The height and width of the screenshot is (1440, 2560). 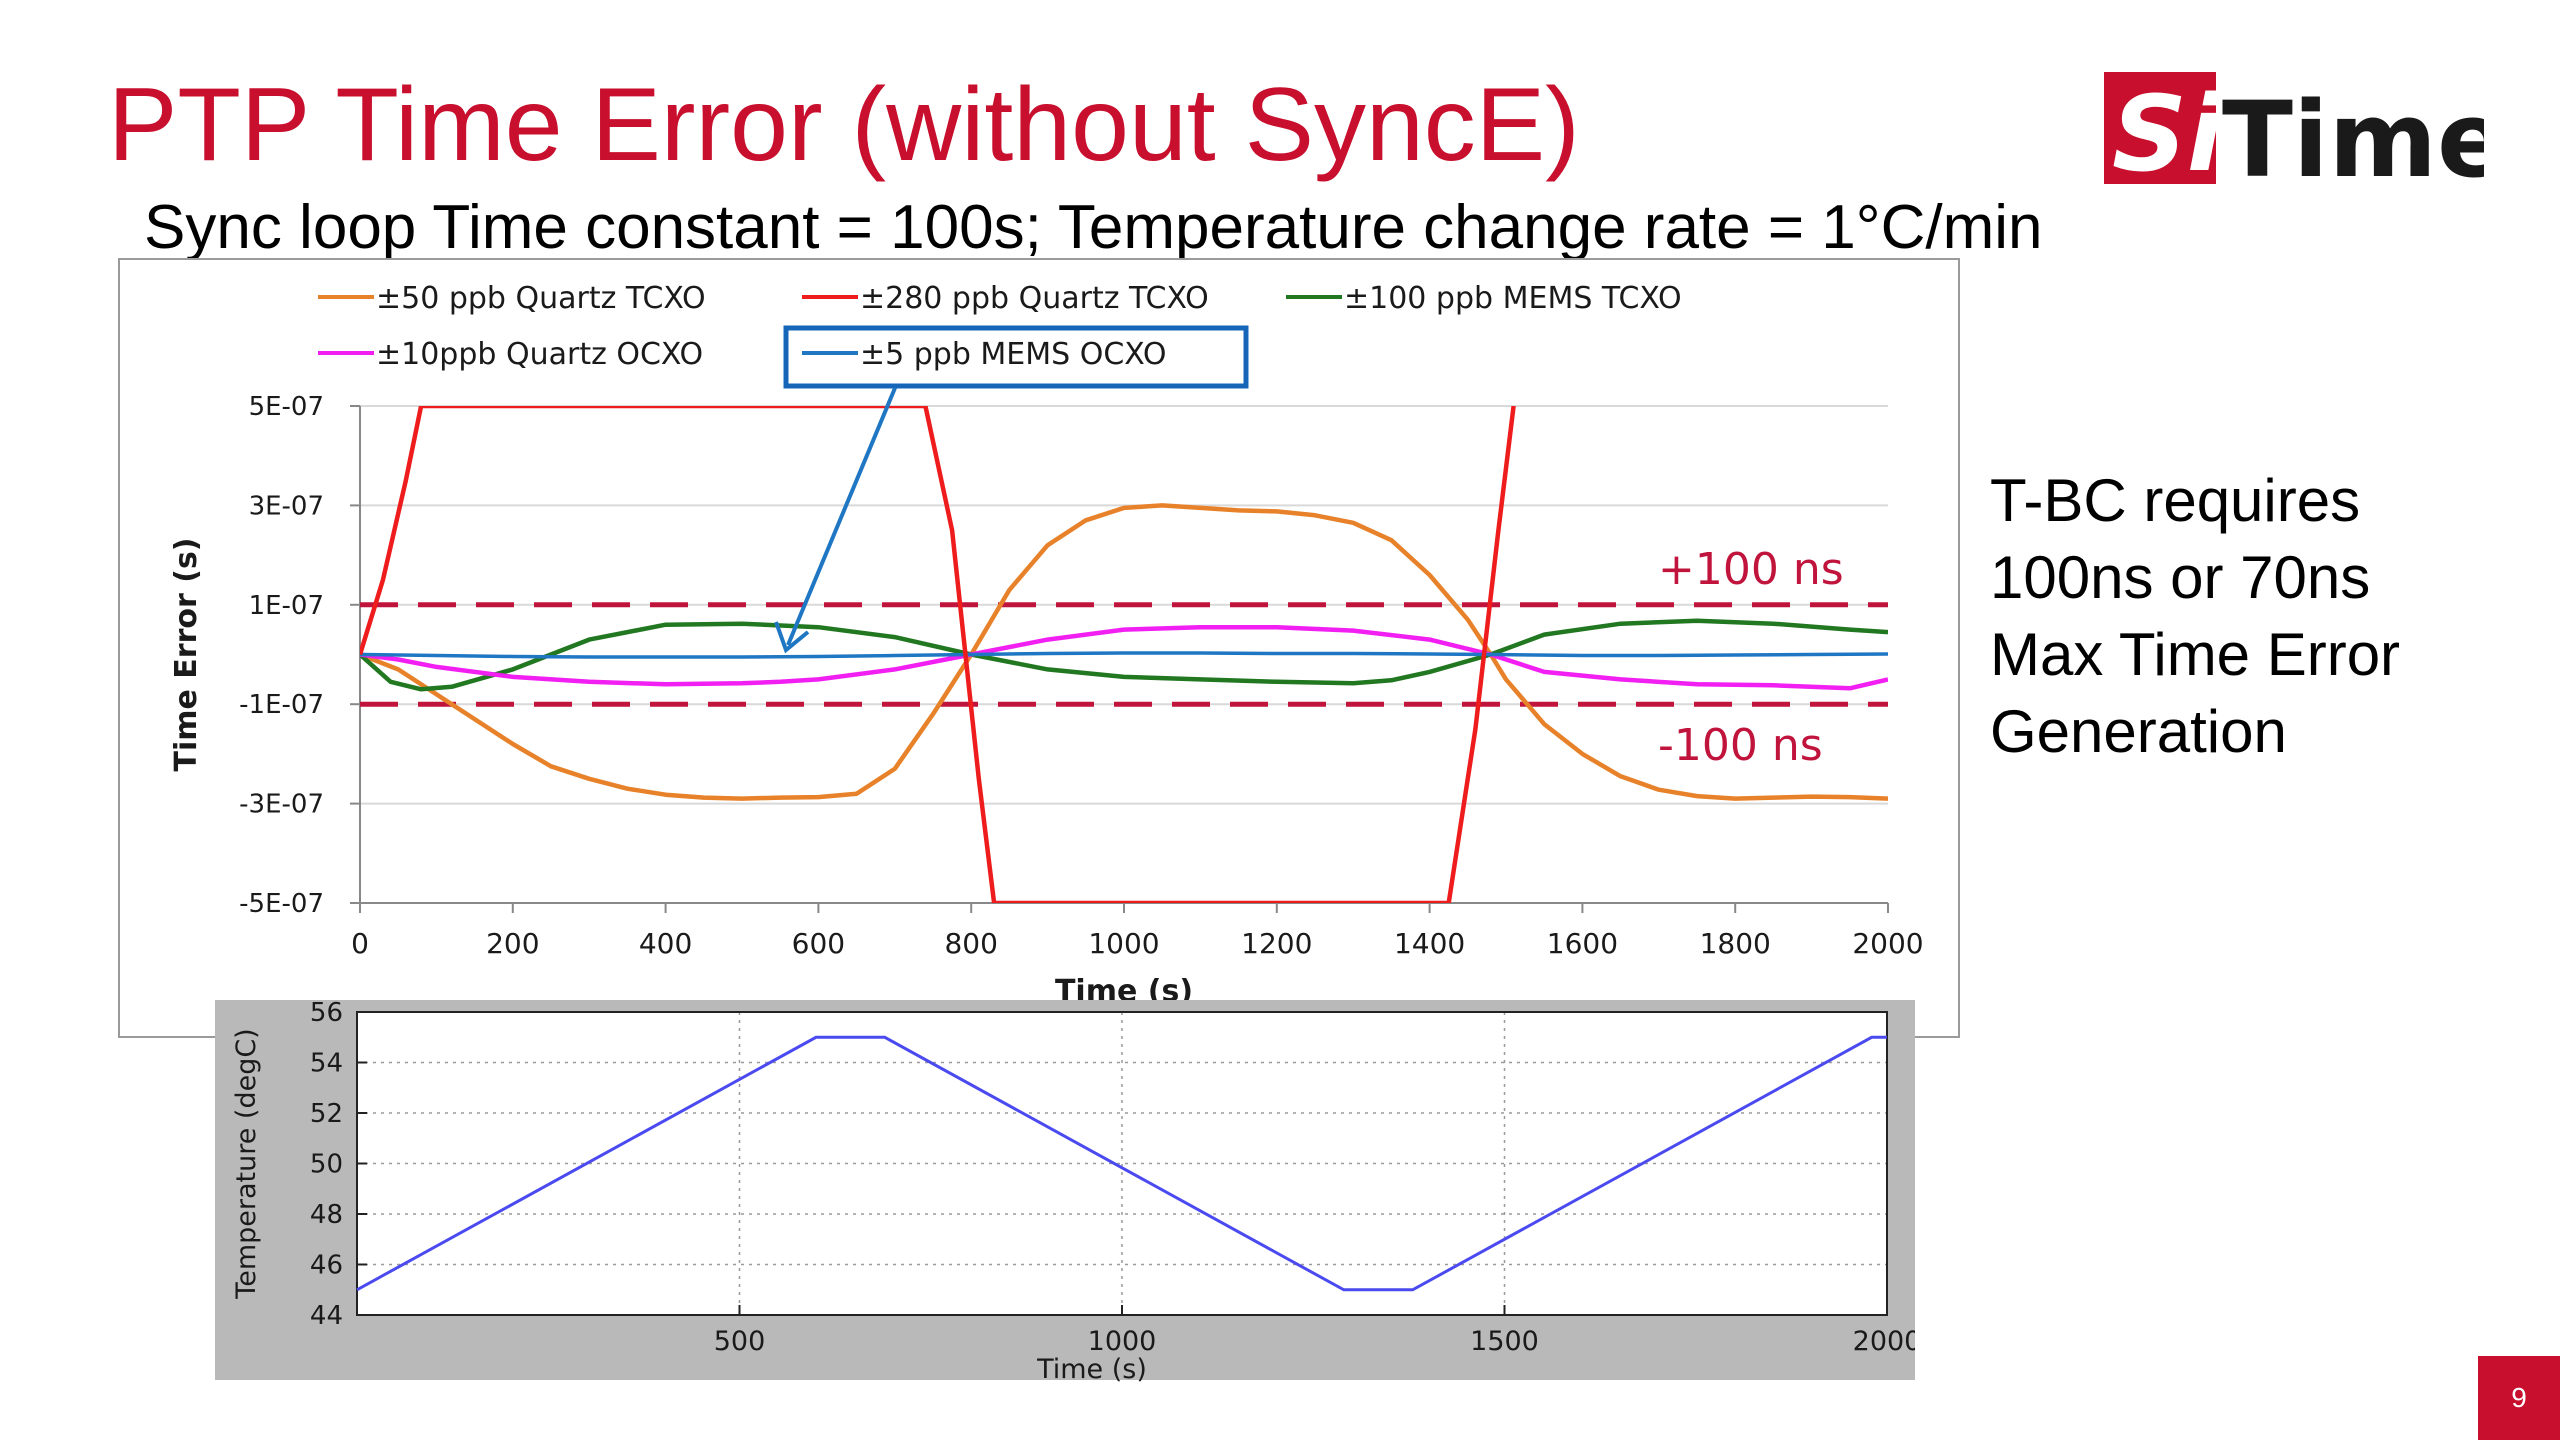 I want to click on logo-text-si: Si, so click(x=2168, y=130).